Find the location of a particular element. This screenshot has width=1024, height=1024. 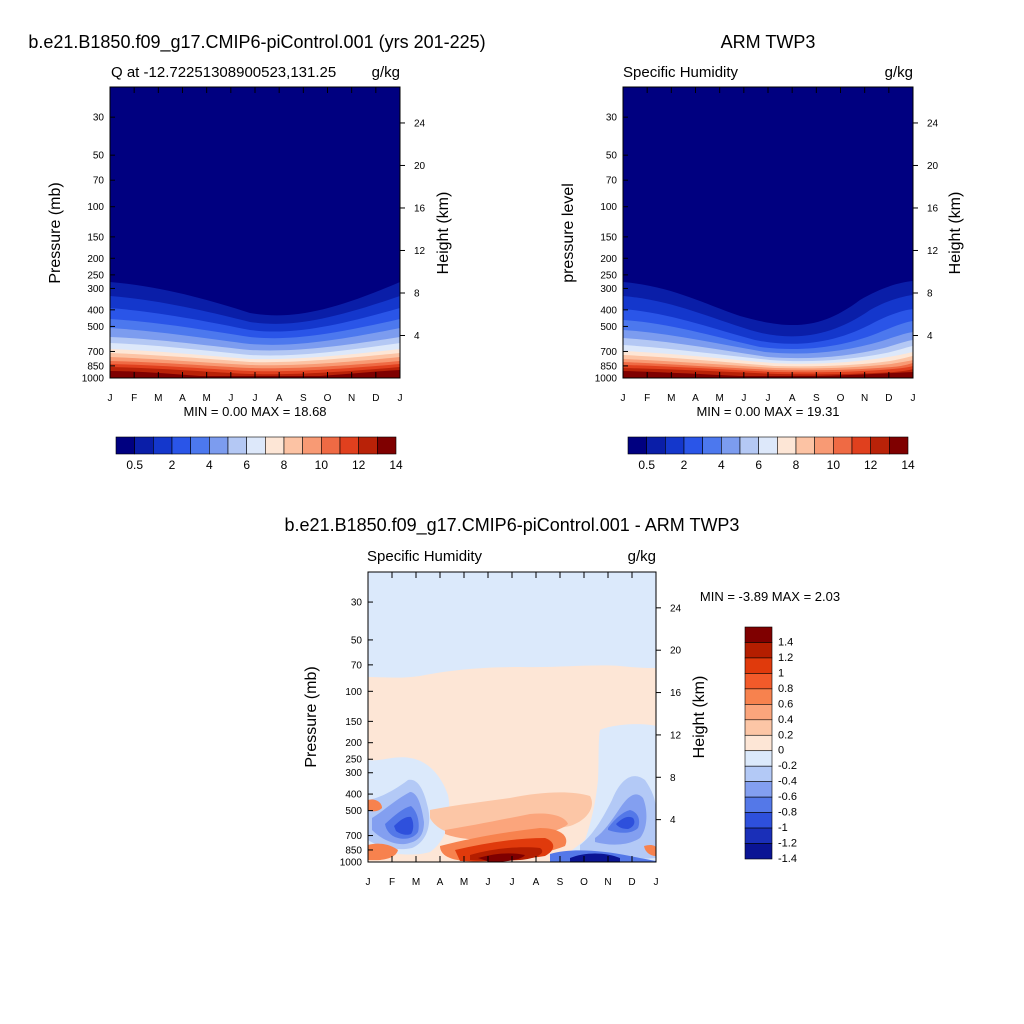

y-tick-label: 400 is located at coordinates (353, 795).